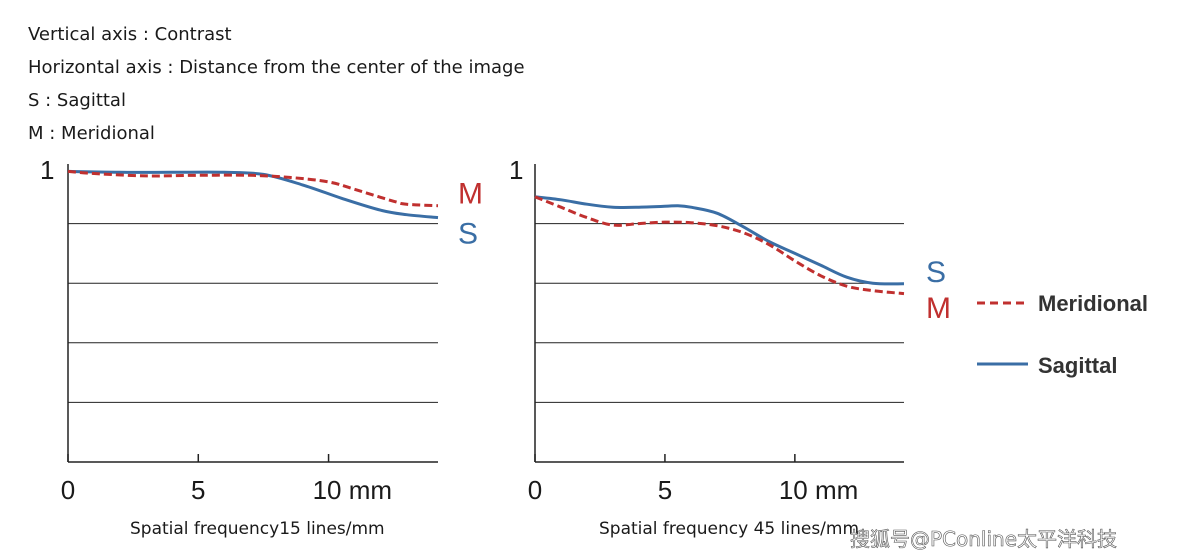 The image size is (1183, 560). Describe the element at coordinates (91, 133) in the screenshot. I see `note-meridional: M : Meridional` at that location.